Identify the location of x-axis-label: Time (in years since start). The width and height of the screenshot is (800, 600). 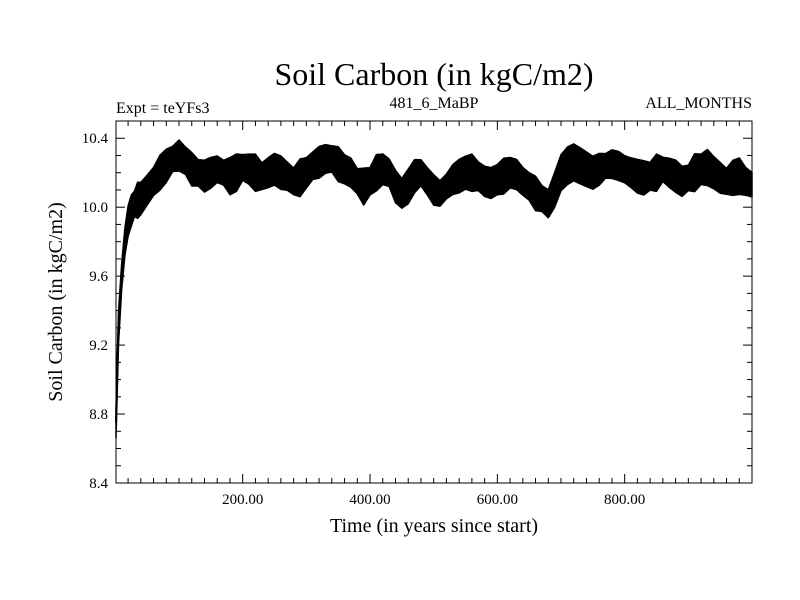
(434, 526).